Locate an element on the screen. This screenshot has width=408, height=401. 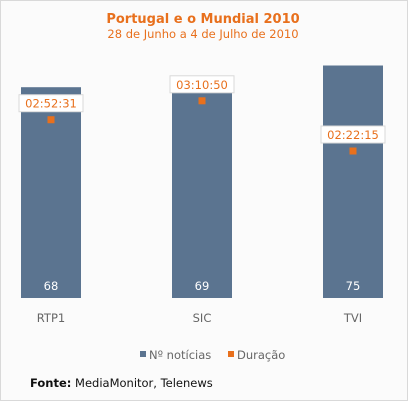
source-label: Fonte: is located at coordinates (51, 383).